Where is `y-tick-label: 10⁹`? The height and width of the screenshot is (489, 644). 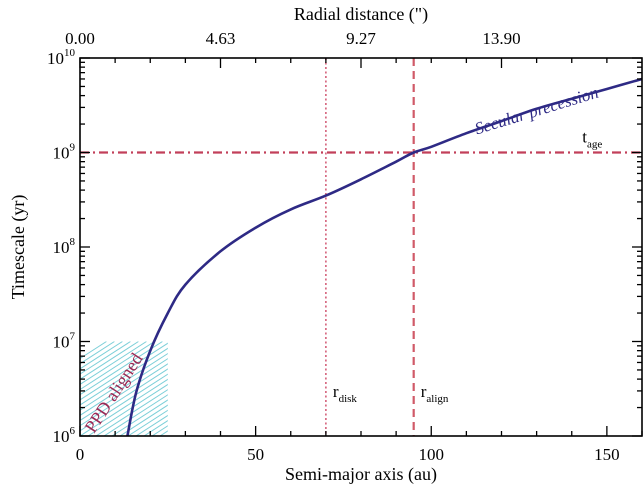 y-tick-label: 10⁹ is located at coordinates (64, 152).